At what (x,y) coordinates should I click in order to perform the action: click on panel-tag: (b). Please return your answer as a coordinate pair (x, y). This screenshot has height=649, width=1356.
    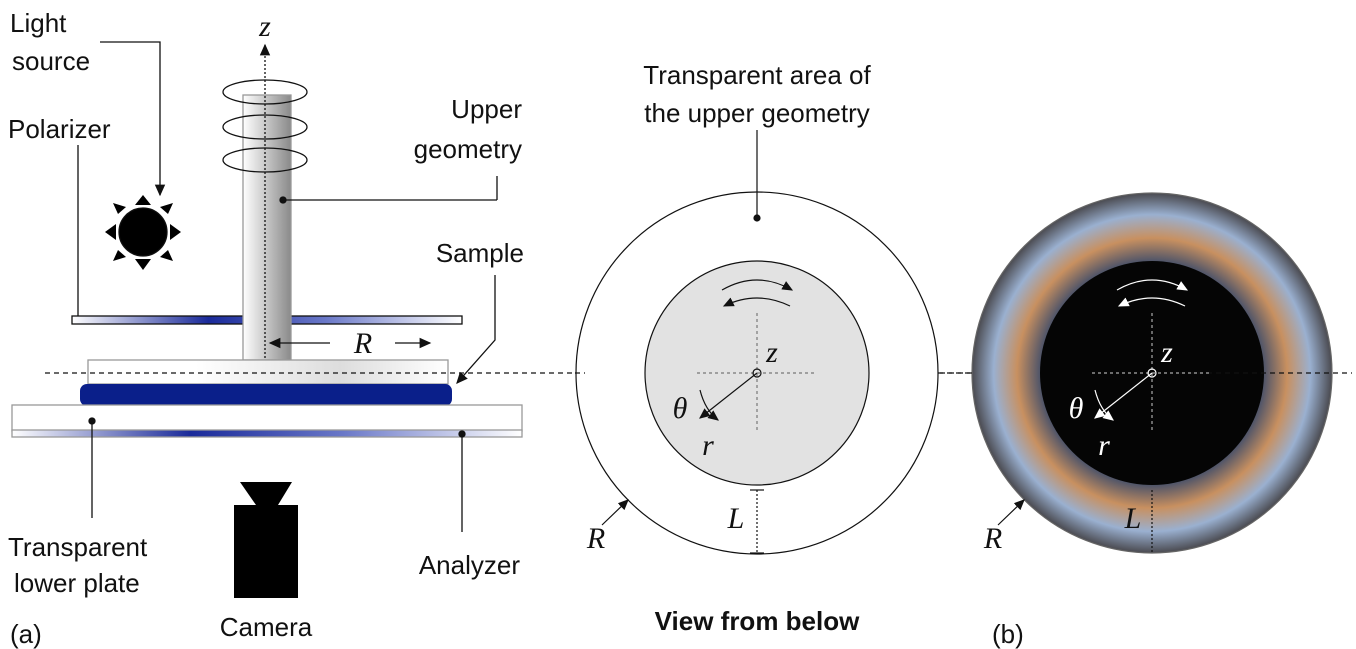
    Looking at the image, I should click on (1008, 634).